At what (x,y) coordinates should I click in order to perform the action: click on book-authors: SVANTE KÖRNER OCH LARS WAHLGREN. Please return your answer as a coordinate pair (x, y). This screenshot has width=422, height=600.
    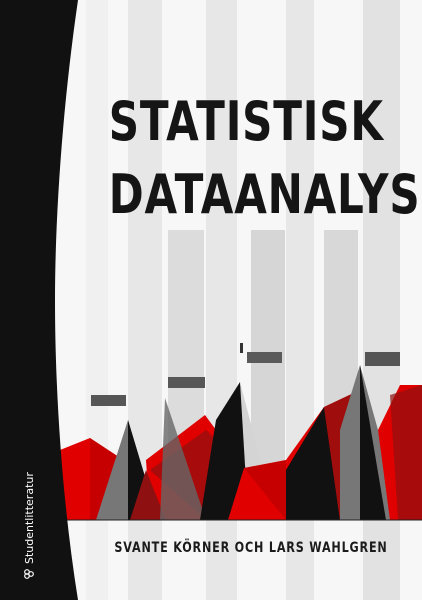
    Looking at the image, I should click on (251, 548).